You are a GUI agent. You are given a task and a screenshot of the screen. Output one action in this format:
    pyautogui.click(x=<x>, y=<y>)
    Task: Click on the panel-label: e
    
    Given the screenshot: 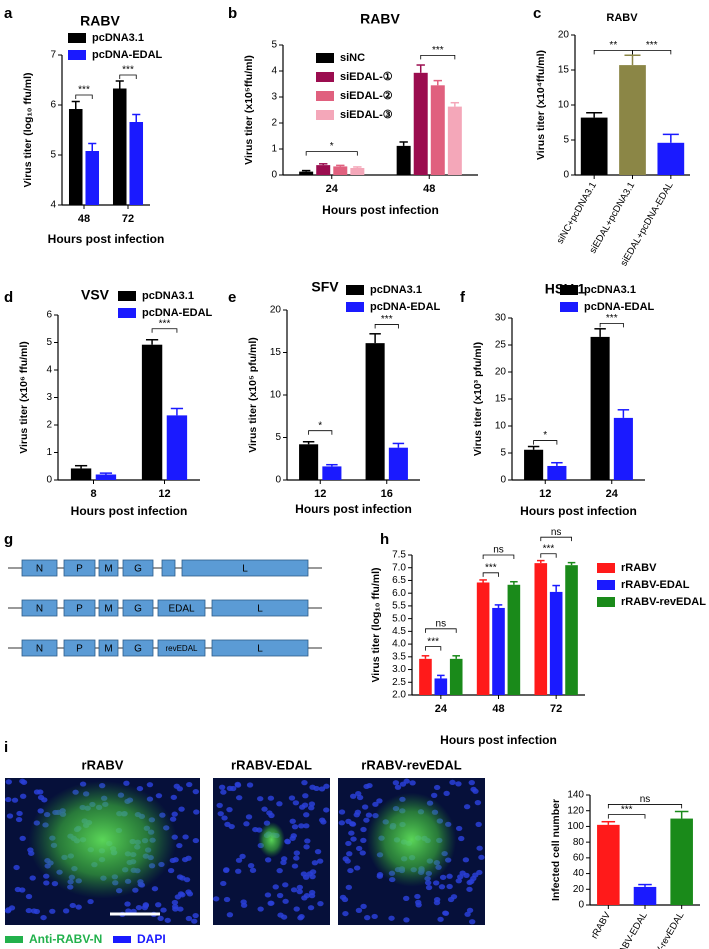 What is the action you would take?
    pyautogui.click(x=232, y=297)
    